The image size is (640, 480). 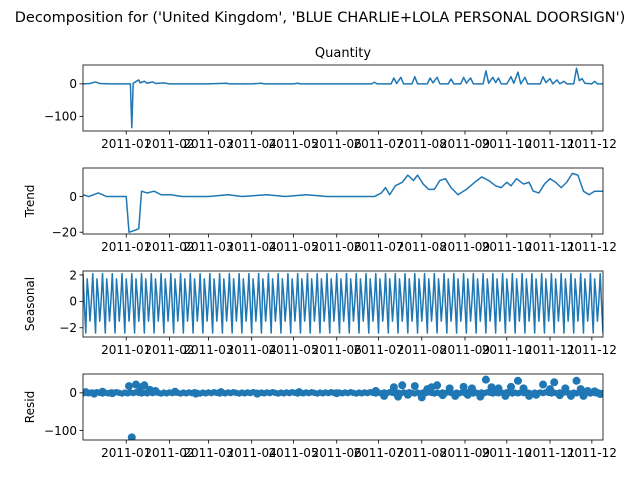 What do you see at coordinates (550, 247) in the screenshot?
I see `panel-trend-xtick-label: 2011-11` at bounding box center [550, 247].